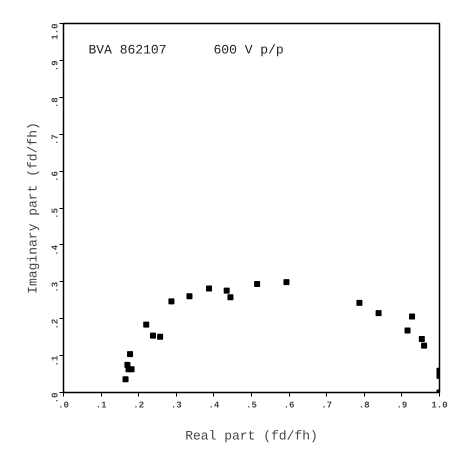 Image resolution: width=460 pixels, height=451 pixels. Describe the element at coordinates (55, 102) in the screenshot. I see `y-tick-label: .8` at that location.